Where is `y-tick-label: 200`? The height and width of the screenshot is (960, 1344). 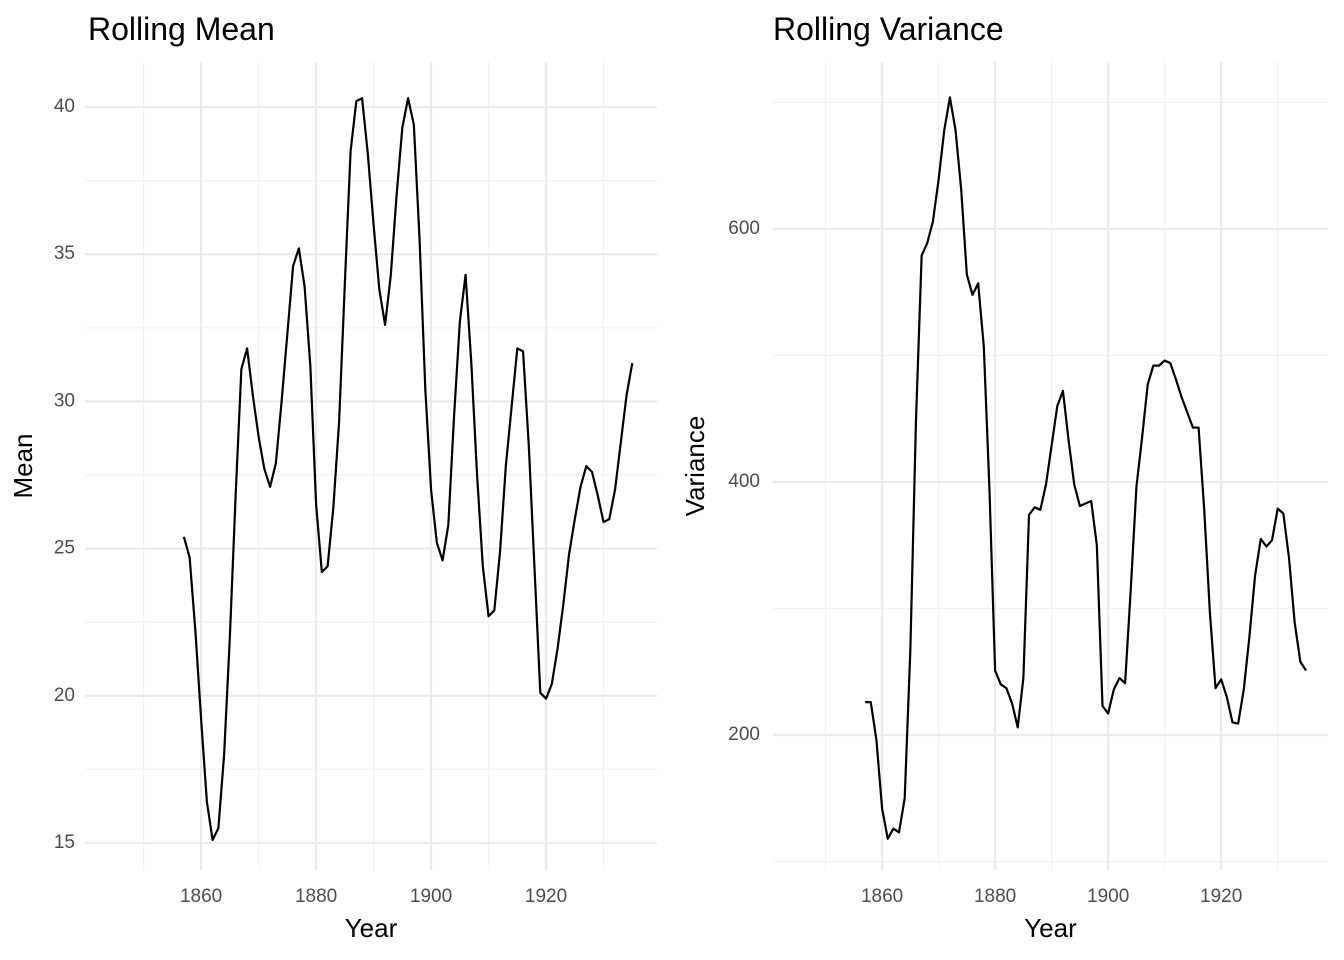 y-tick-label: 200 is located at coordinates (744, 734).